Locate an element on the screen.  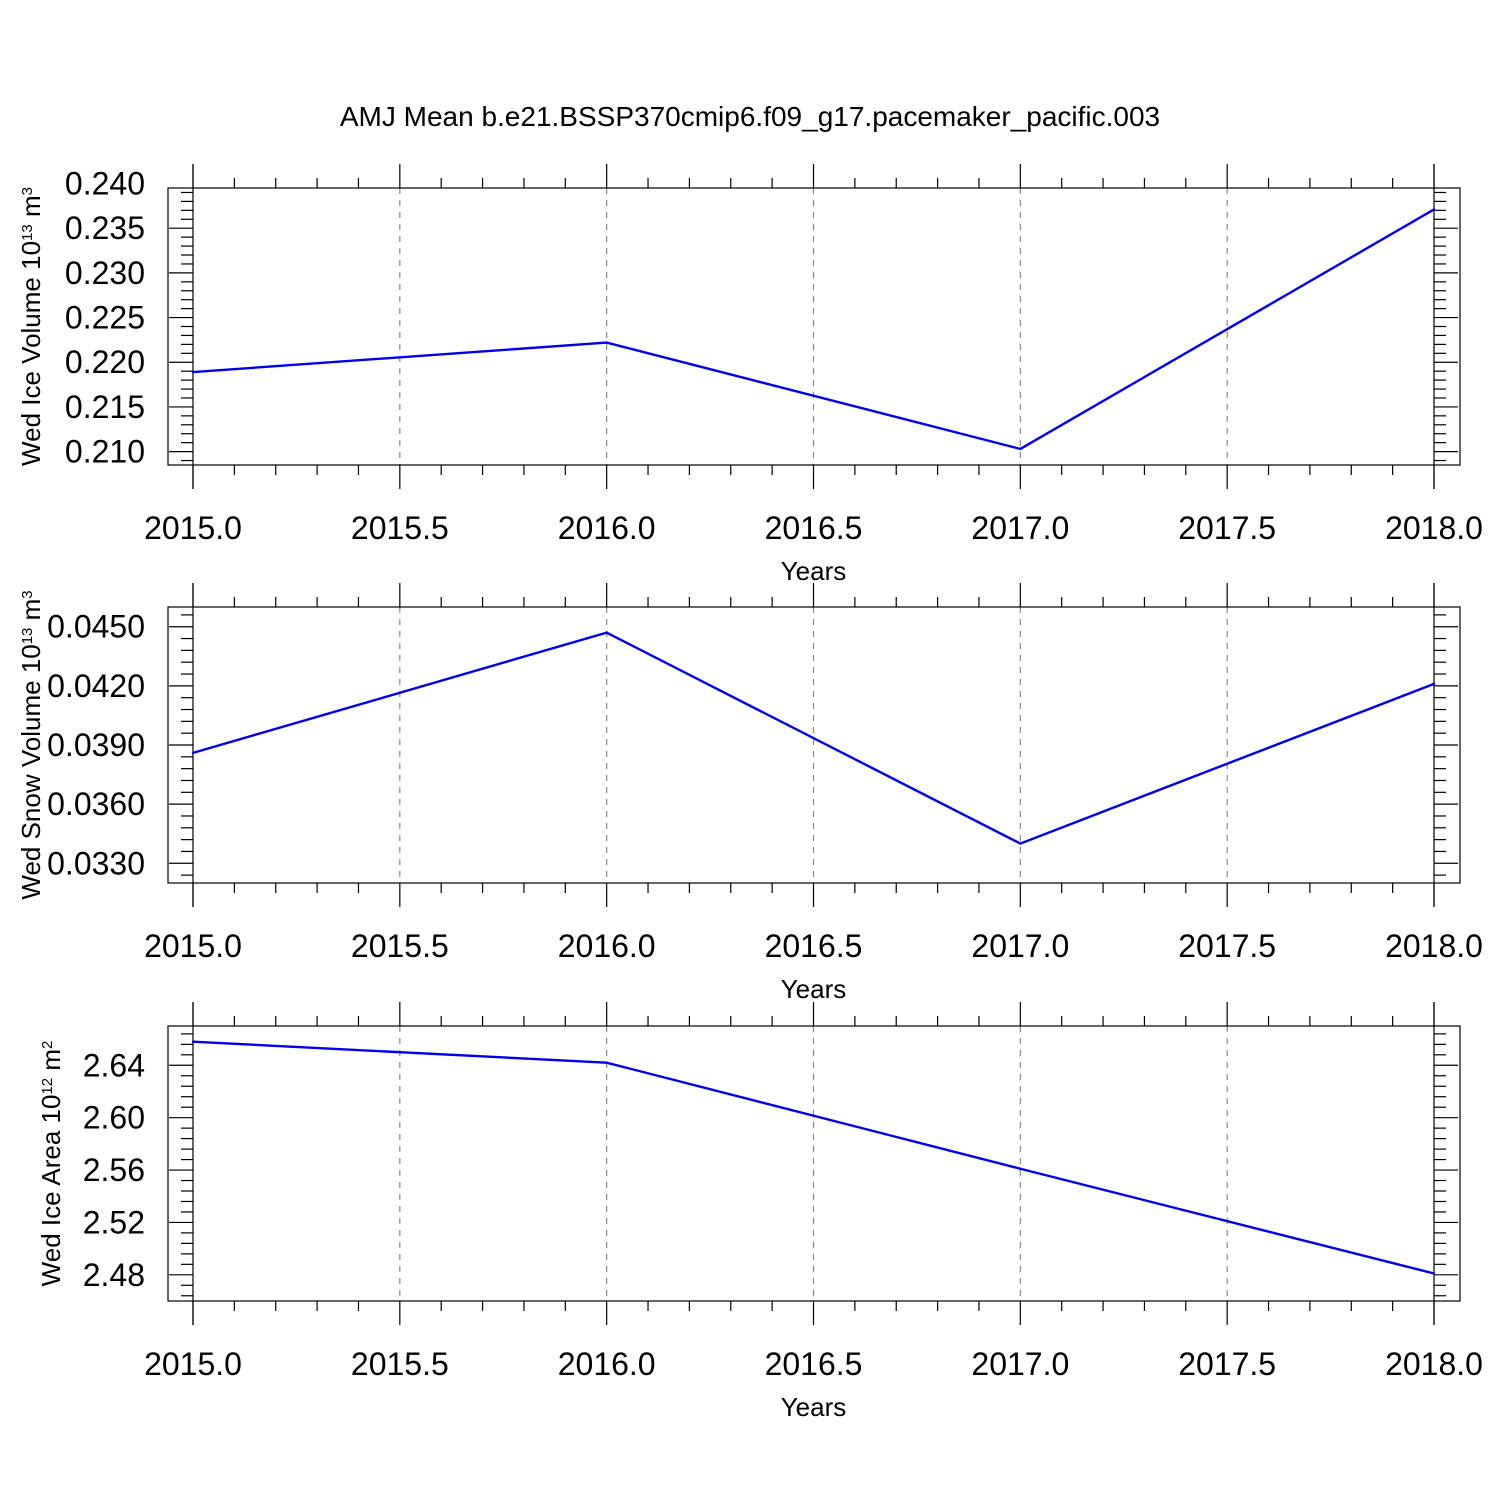
y-tick-label: 0.220 is located at coordinates (105, 362).